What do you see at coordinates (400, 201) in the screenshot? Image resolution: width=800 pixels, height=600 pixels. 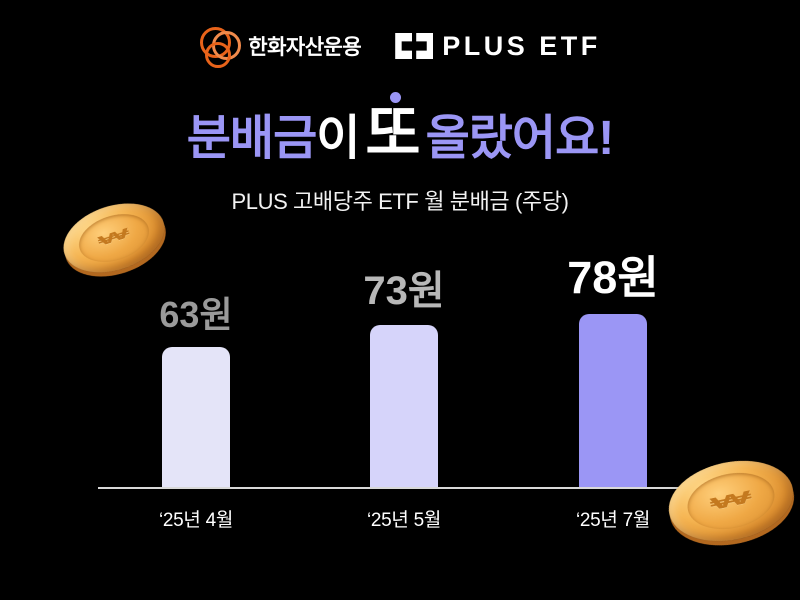 I see `chart-subtitle: PLUS 고배당주 ETF 월 분배금 (주당)` at bounding box center [400, 201].